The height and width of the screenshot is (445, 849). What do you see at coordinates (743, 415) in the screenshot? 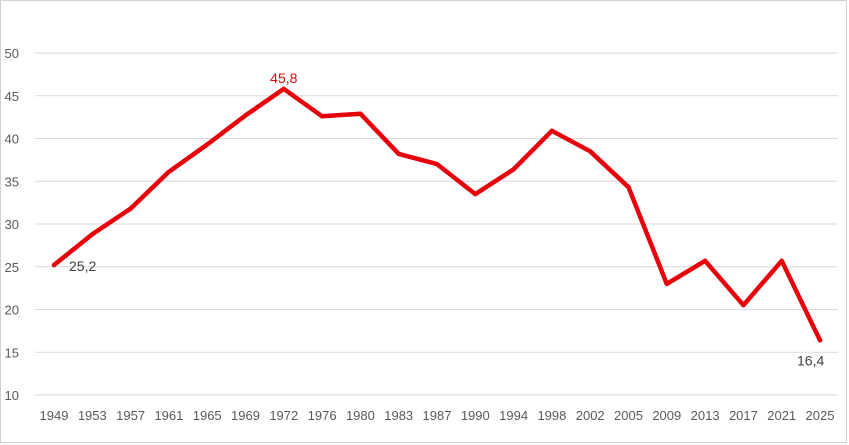
I see `x-tick-label: 2017` at bounding box center [743, 415].